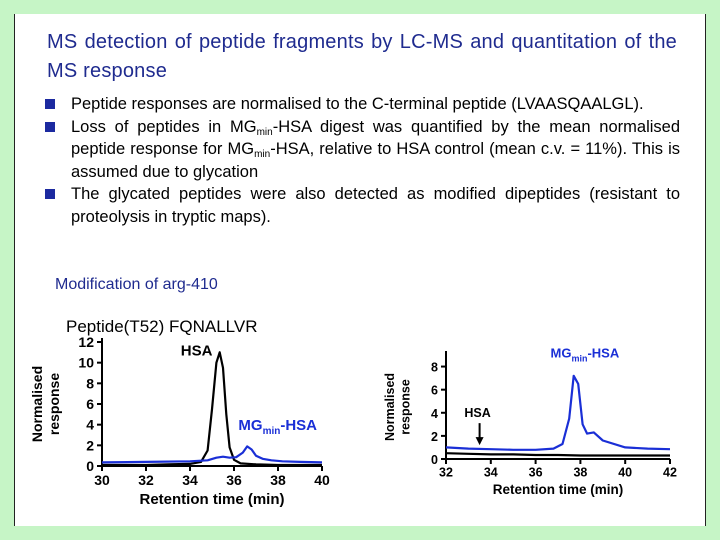 This screenshot has width=720, height=540. Describe the element at coordinates (162, 326) in the screenshot. I see `peptide-caption: Peptide(T52) FQNALLVR` at that location.